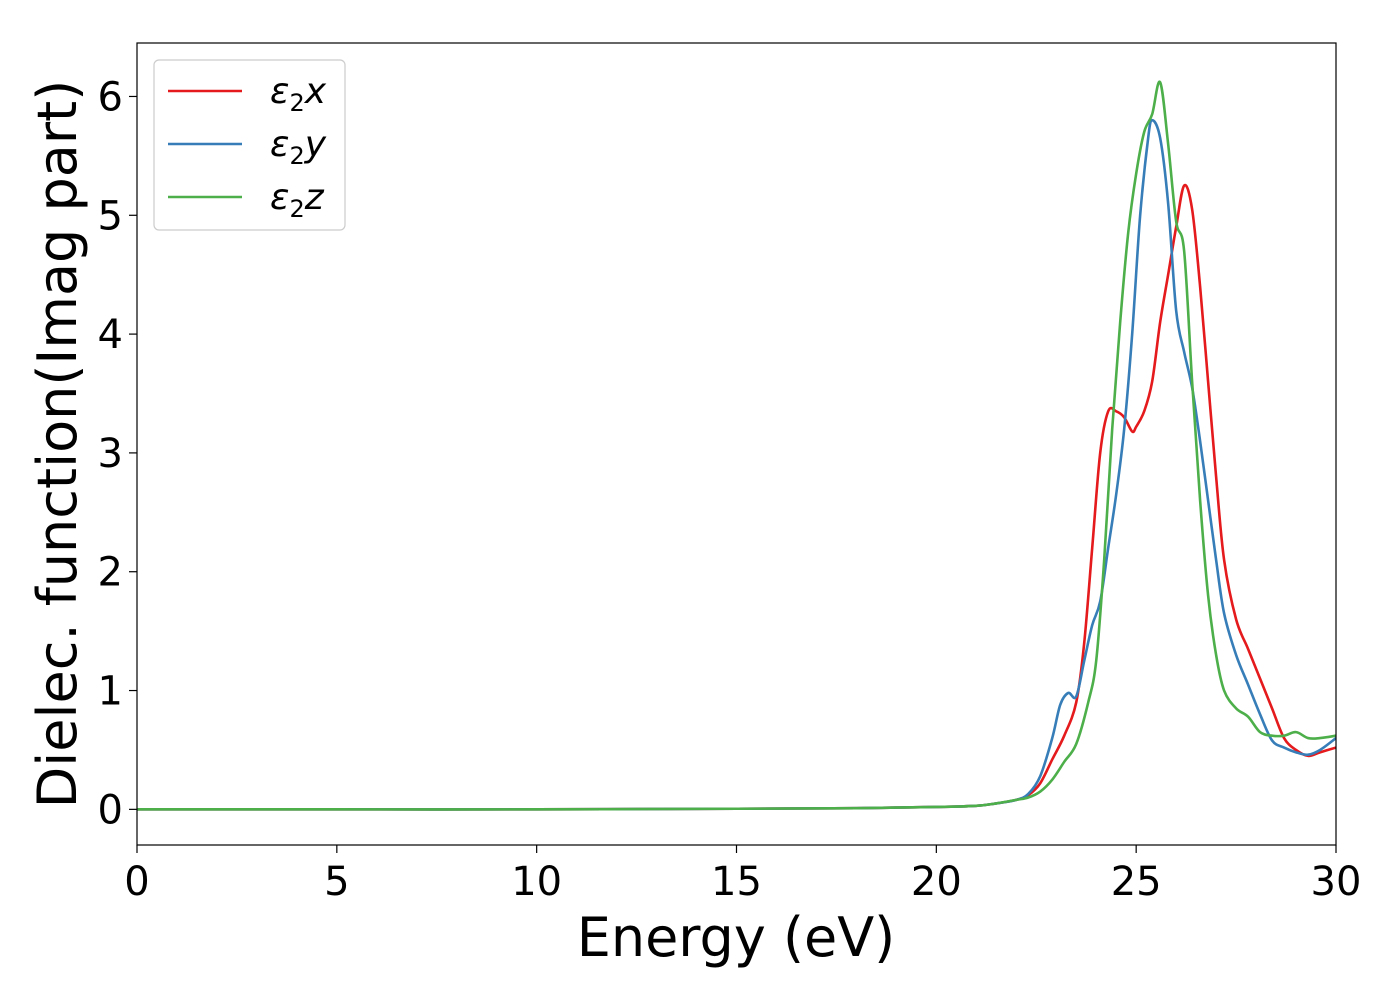 The width and height of the screenshot is (1400, 1004). Describe the element at coordinates (298, 94) in the screenshot. I see `legend-label-x: ε2x` at that location.